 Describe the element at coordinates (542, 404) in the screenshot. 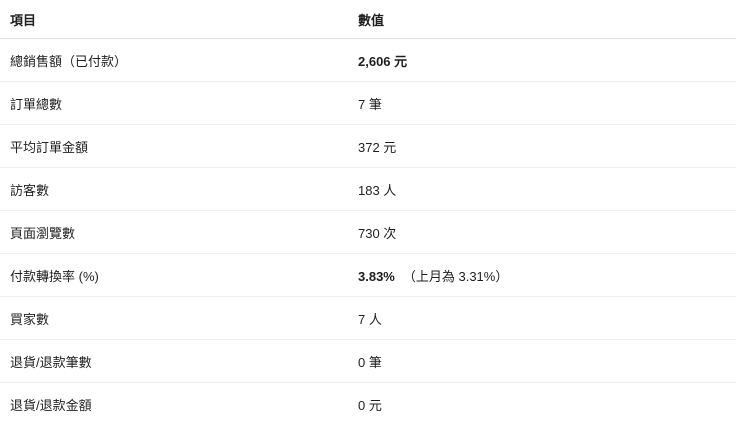

I see `metric-value-cell: 0 元` at that location.